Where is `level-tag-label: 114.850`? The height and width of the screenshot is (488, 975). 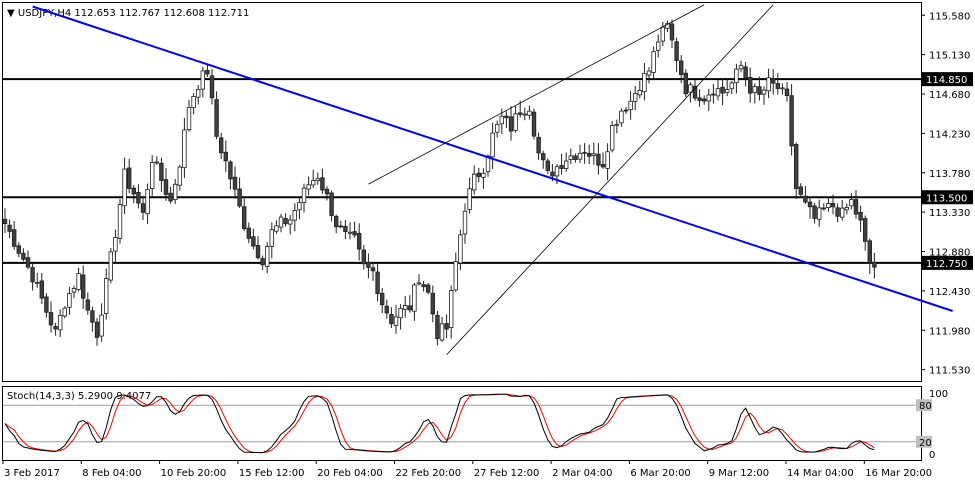
level-tag-label: 114.850 is located at coordinates (946, 80).